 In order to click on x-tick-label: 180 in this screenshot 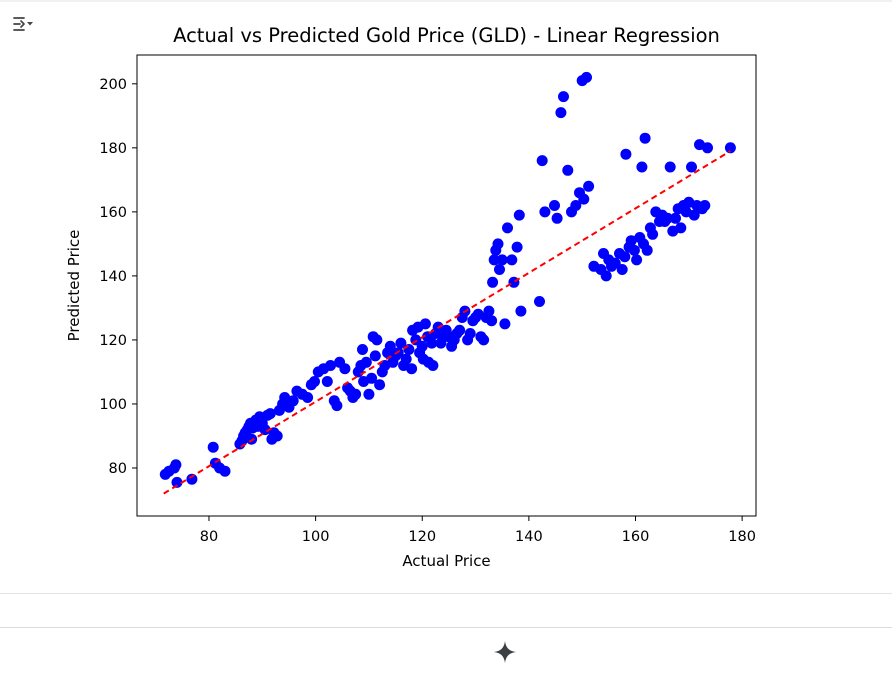, I will do `click(742, 537)`.